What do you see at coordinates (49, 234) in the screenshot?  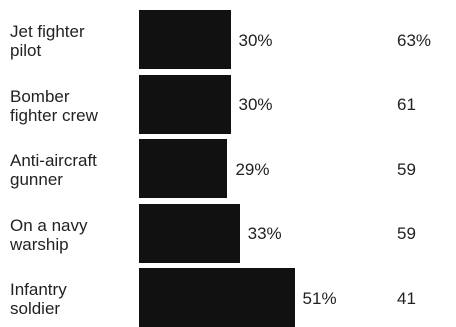 I see `category-label: On a navy warship` at bounding box center [49, 234].